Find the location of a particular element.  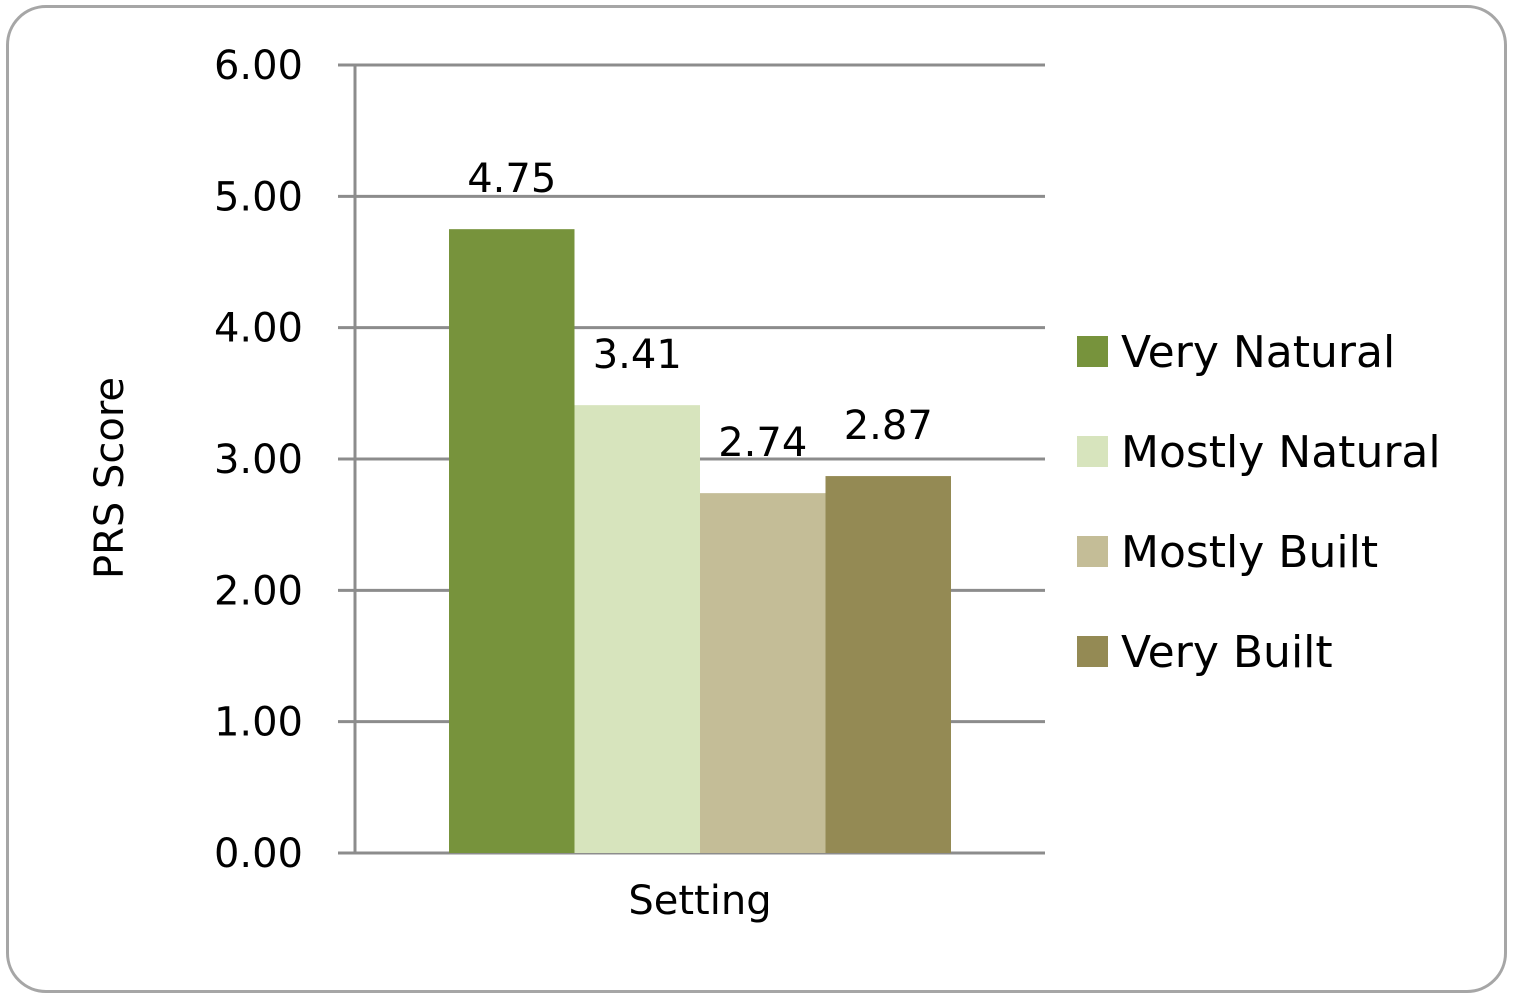

y-tick-label: 2.00 is located at coordinates (258, 591).